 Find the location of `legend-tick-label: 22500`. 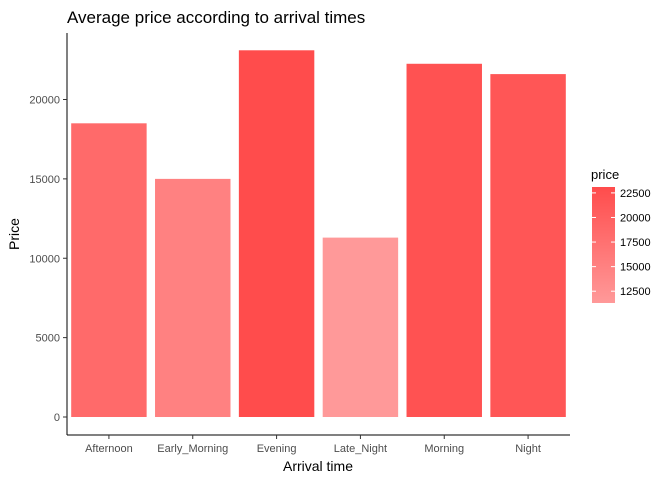

legend-tick-label: 22500 is located at coordinates (635, 194).